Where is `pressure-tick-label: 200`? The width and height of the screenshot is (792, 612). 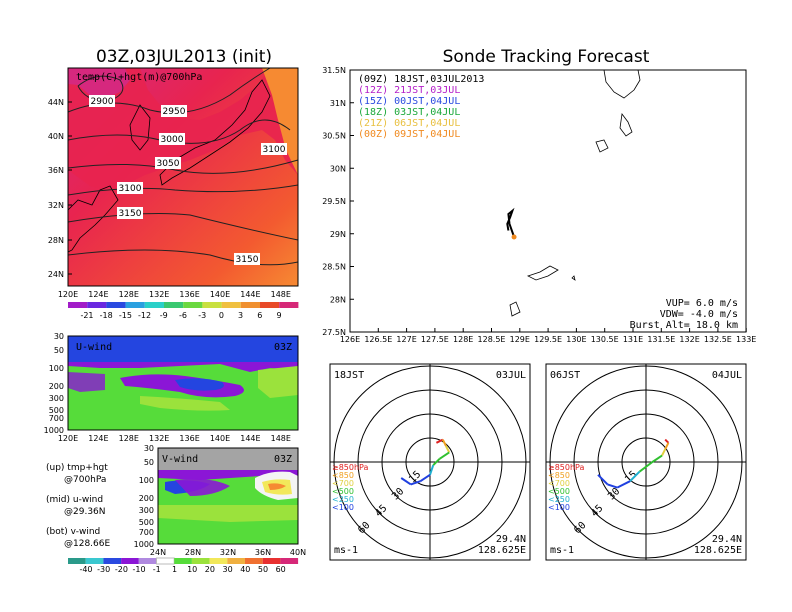
pressure-tick-label: 200 is located at coordinates (56, 386).